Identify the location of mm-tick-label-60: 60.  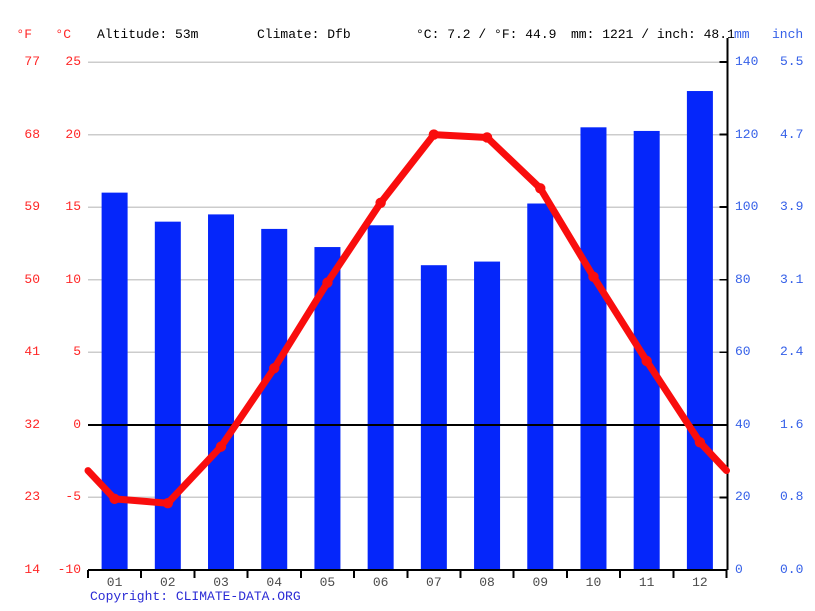
(743, 352).